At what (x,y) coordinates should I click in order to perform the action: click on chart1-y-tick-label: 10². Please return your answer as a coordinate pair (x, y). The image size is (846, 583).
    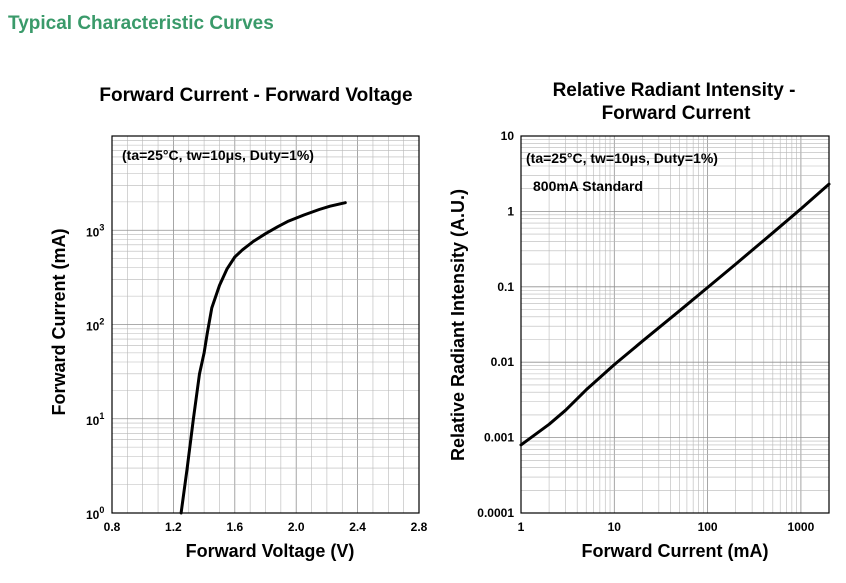
    Looking at the image, I should click on (95, 325).